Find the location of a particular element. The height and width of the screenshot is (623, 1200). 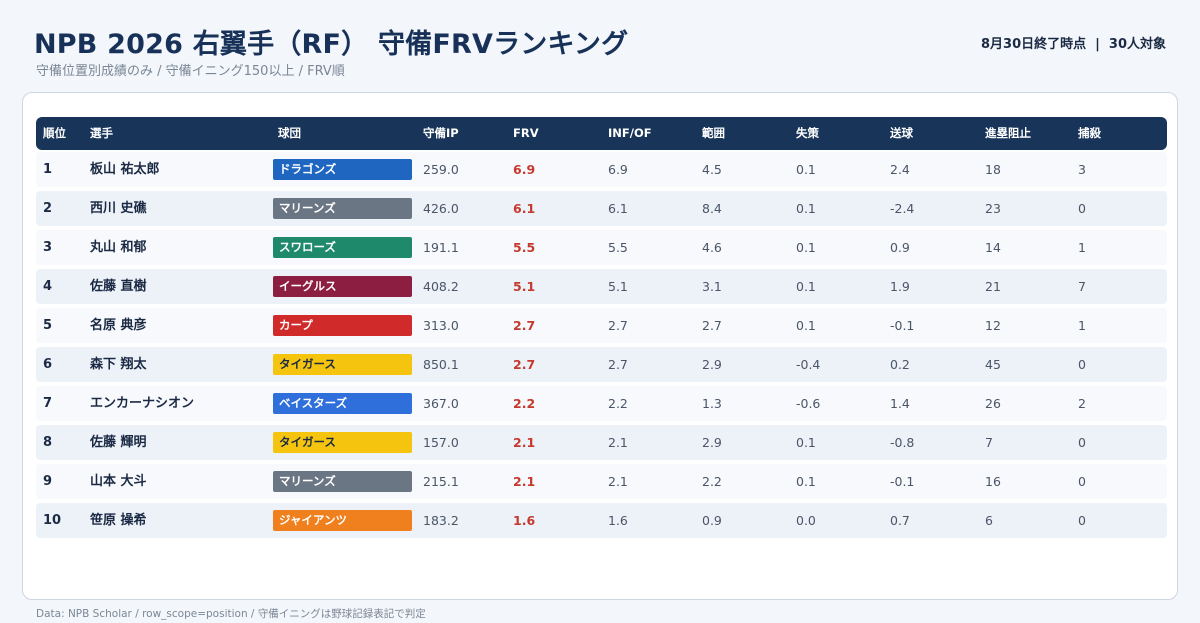

arm-cell: 1.9 is located at coordinates (900, 286).